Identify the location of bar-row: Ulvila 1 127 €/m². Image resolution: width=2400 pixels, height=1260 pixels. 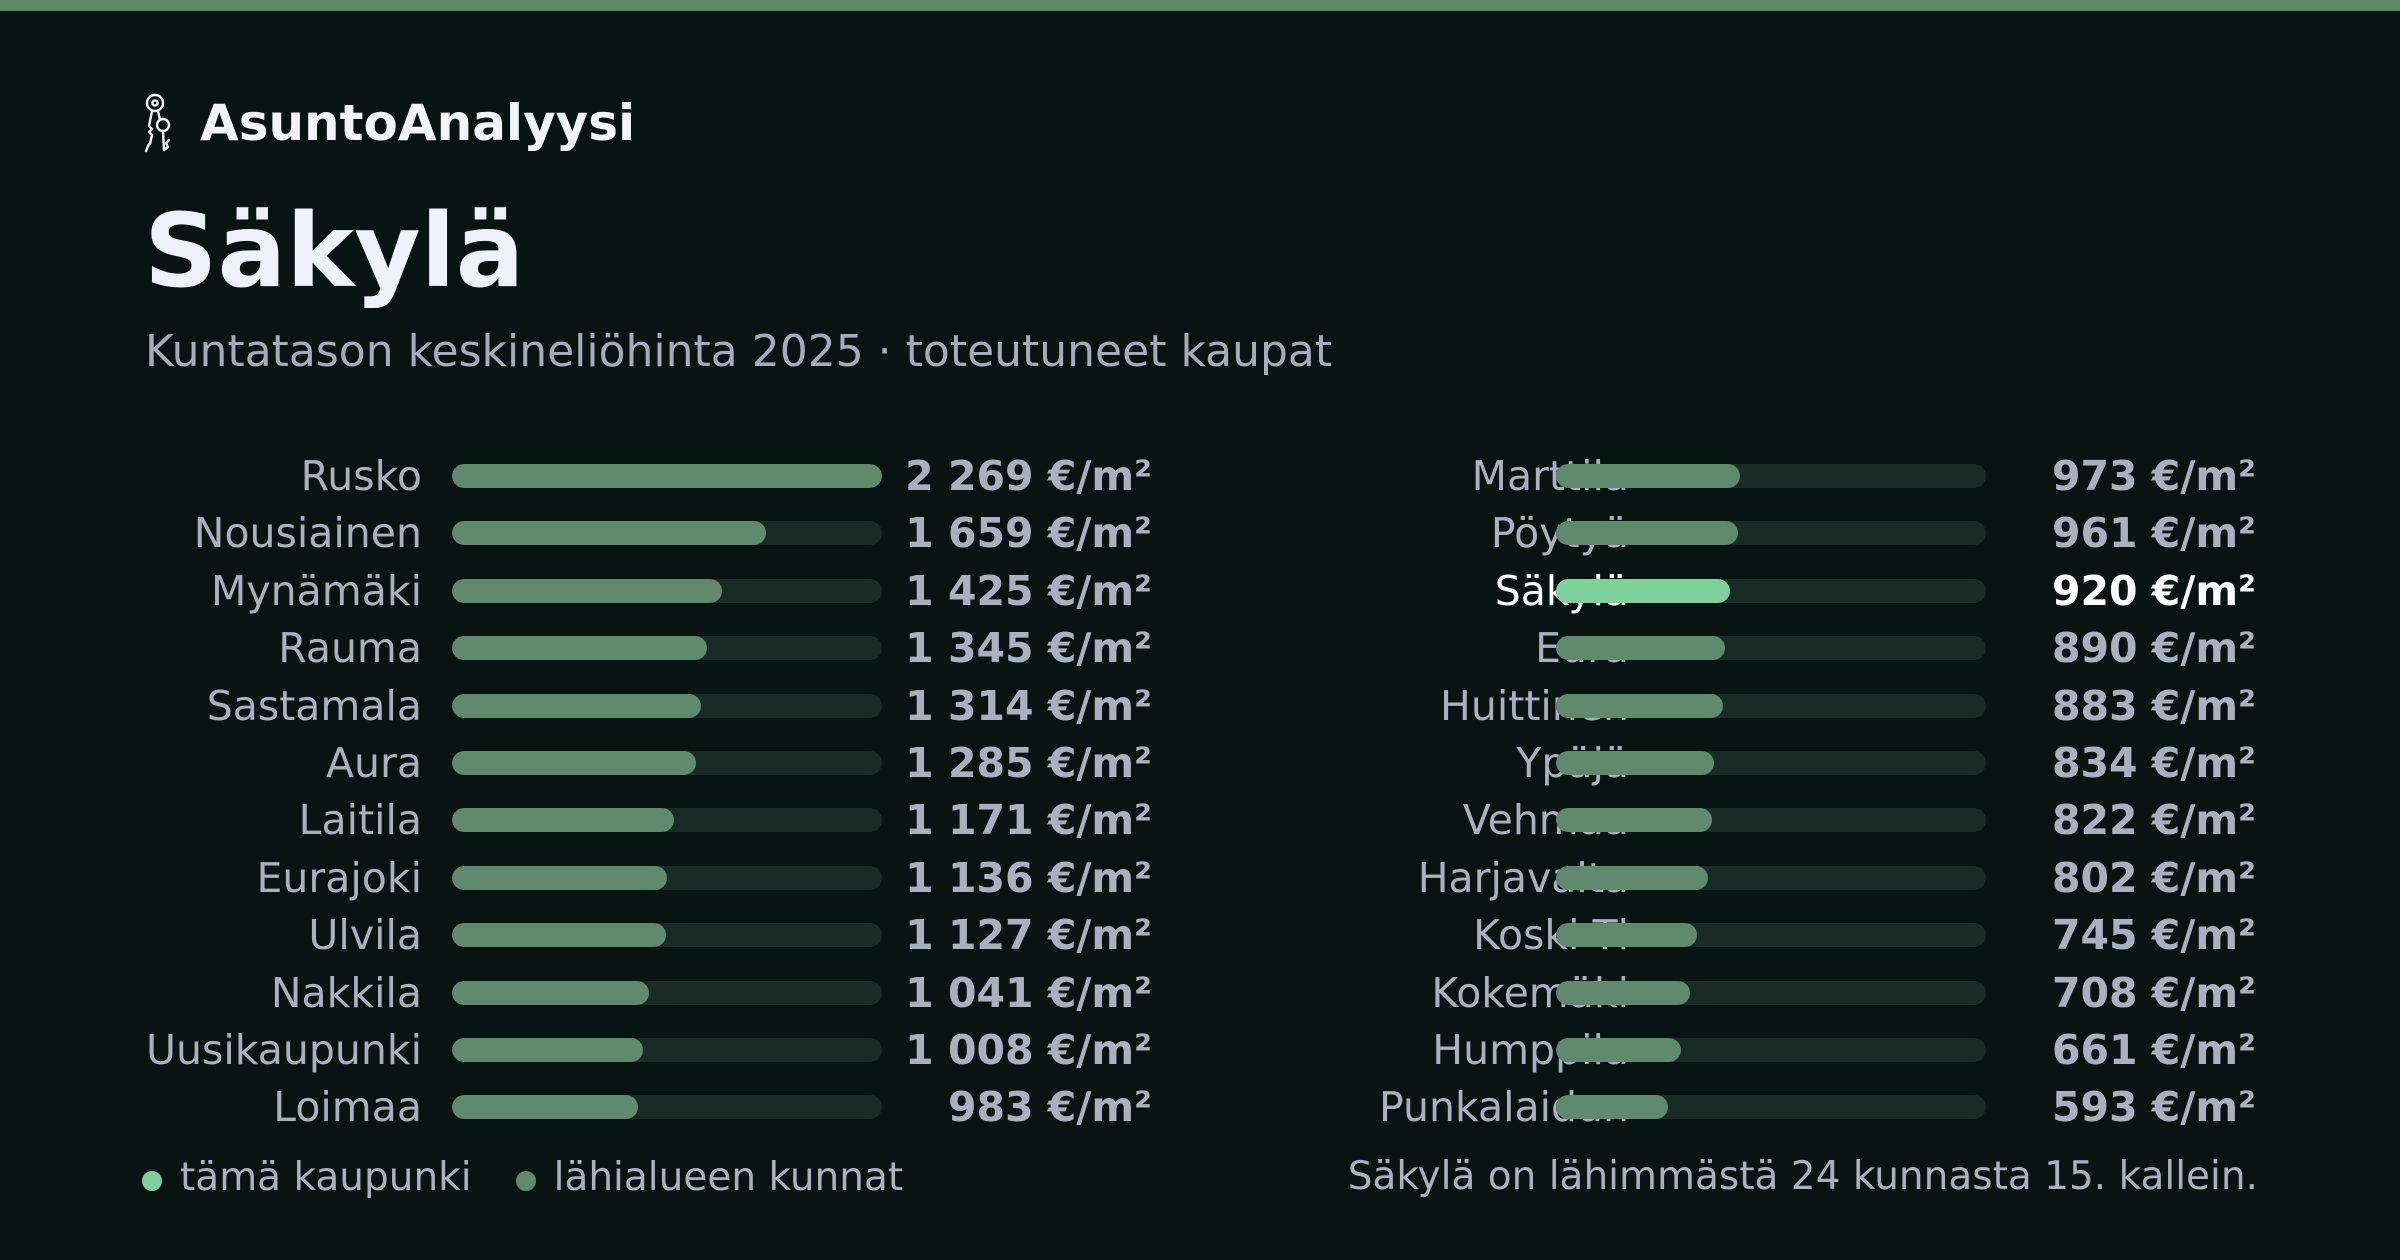
(576, 935).